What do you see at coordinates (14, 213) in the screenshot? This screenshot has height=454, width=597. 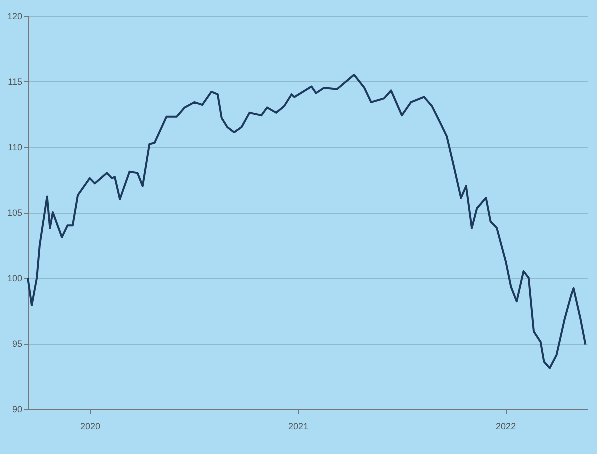 I see `y-tick-label: 105` at bounding box center [14, 213].